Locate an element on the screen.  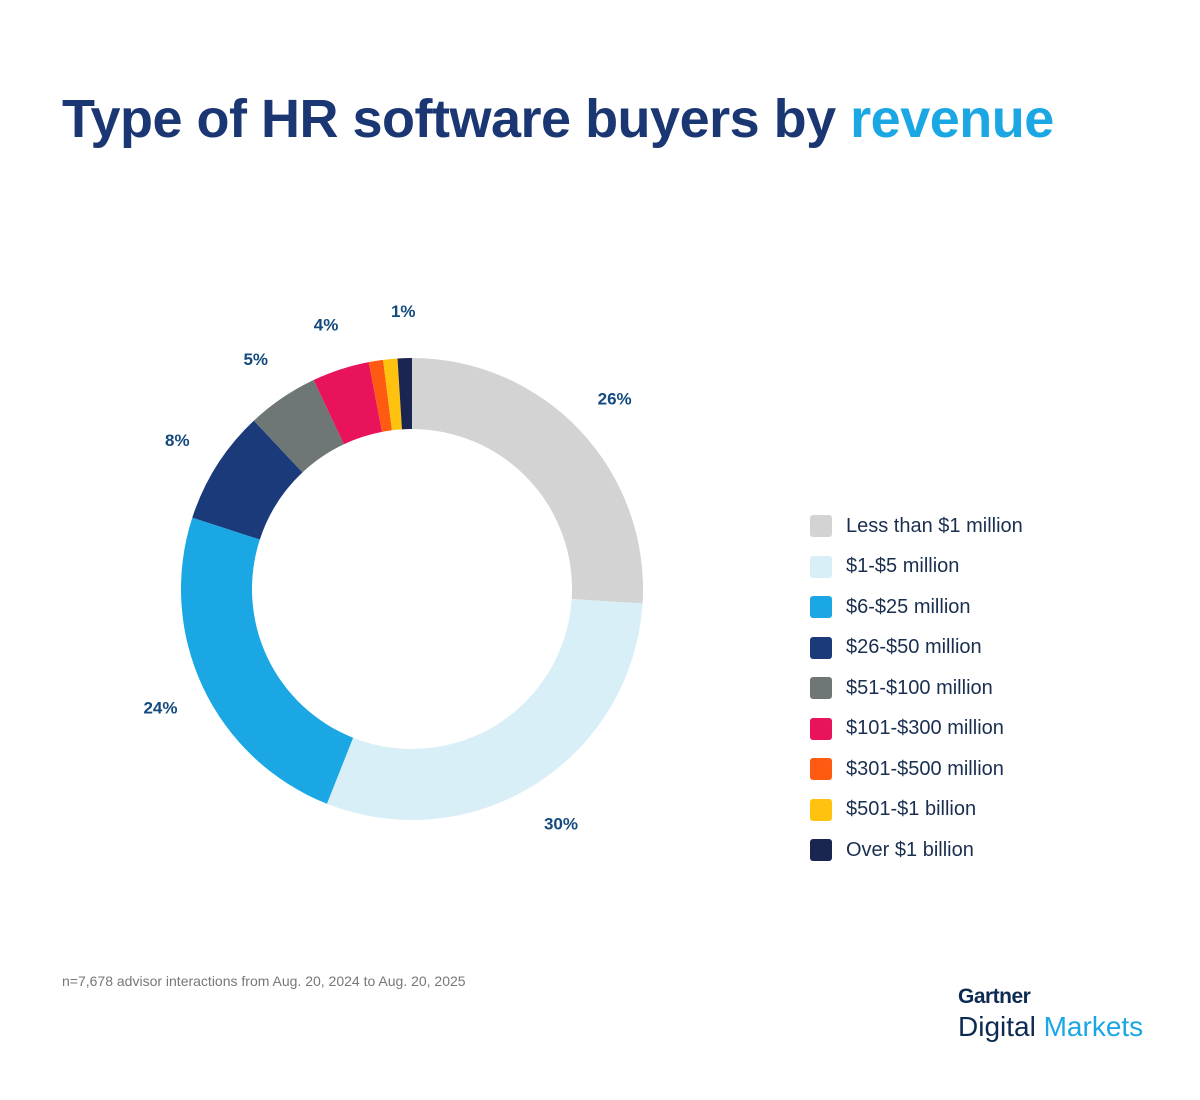
data-label-4: 5% is located at coordinates (255, 359).